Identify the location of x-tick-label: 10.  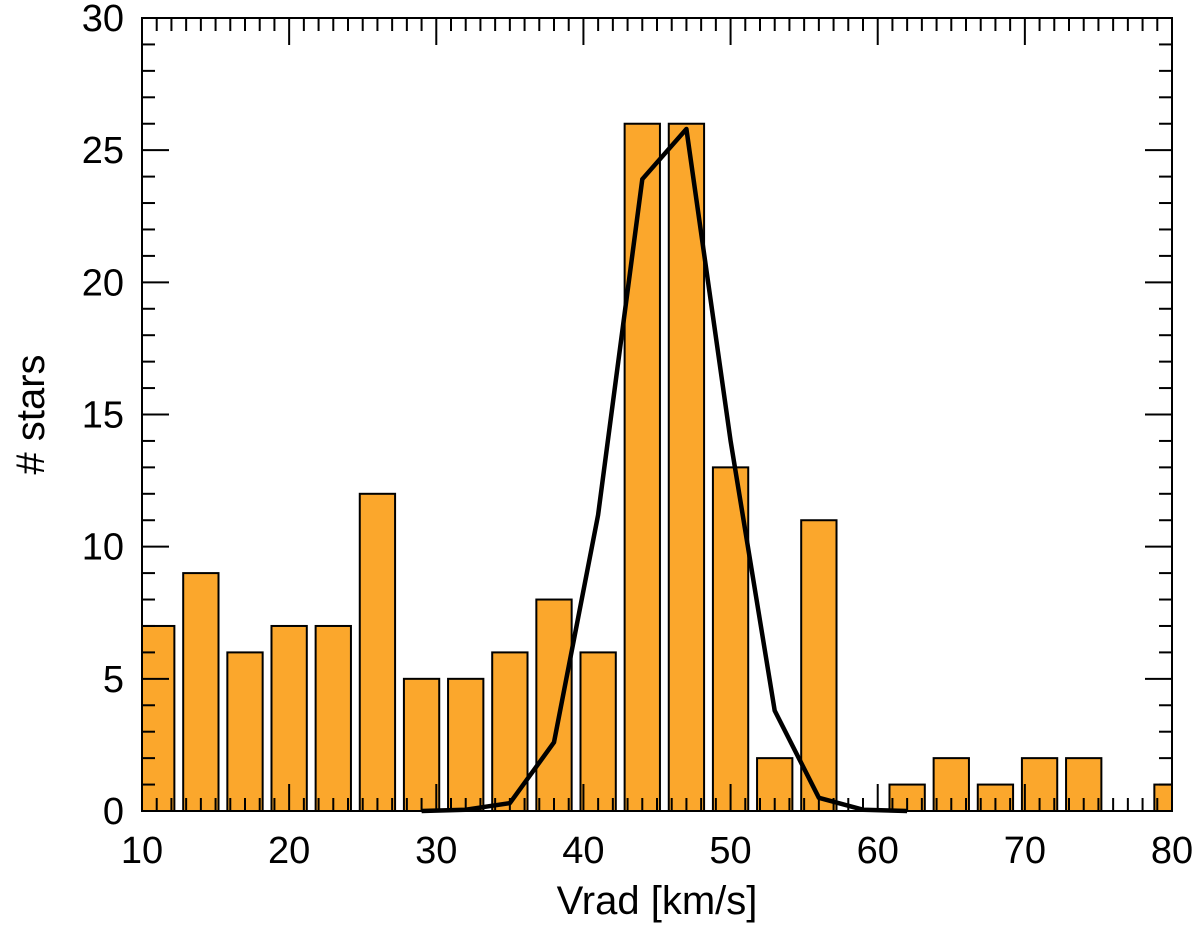
(142, 851).